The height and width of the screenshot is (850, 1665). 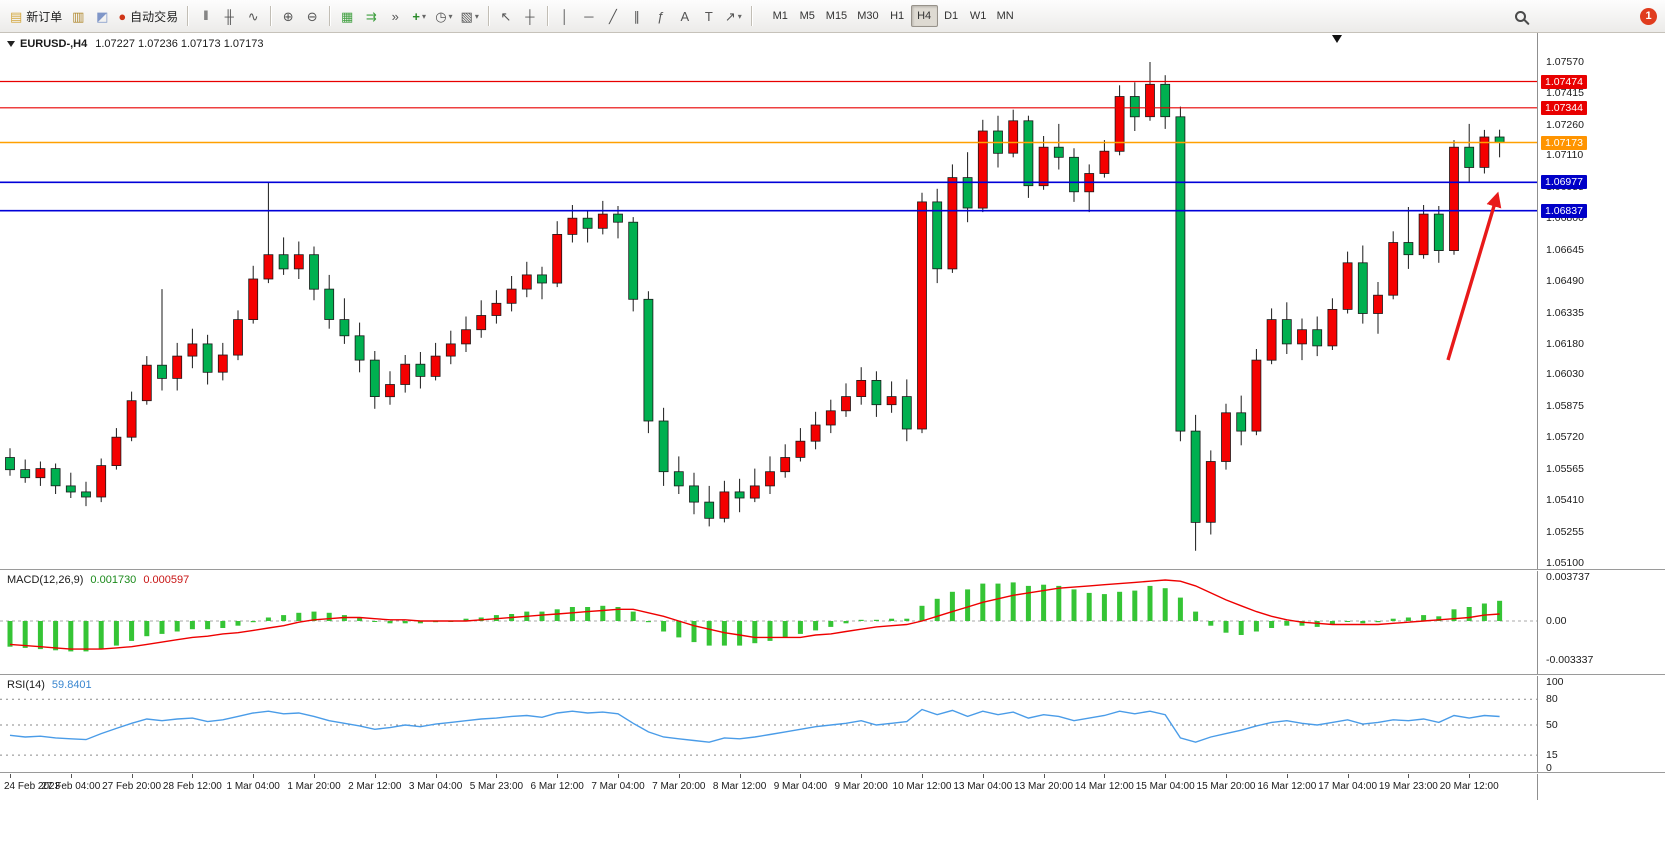 What do you see at coordinates (36, 16) in the screenshot?
I see `new-order-button: ▤ 新订单` at bounding box center [36, 16].